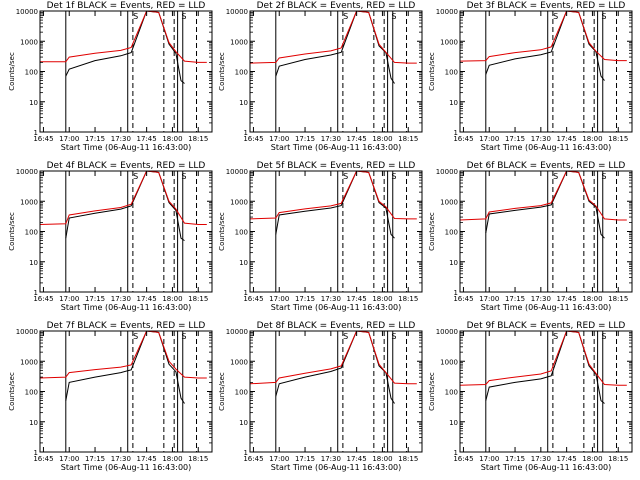 The width and height of the screenshot is (640, 480). Describe the element at coordinates (126, 166) in the screenshot. I see `panel-title: Det 4f BLACK = Events, RED = LLD` at that location.